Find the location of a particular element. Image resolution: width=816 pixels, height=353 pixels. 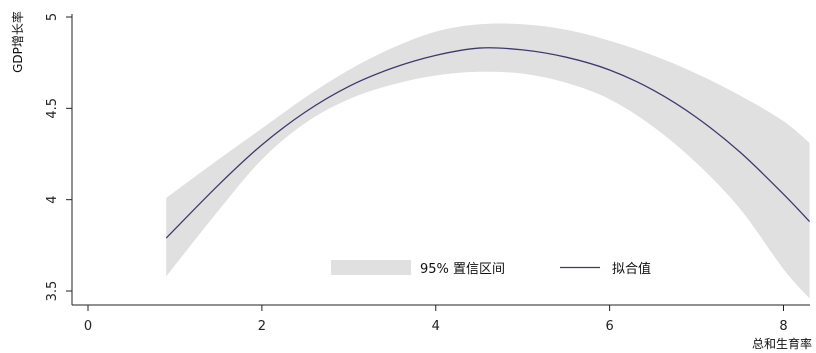

legend: 95% 置信区间 拟合值 is located at coordinates (491, 268).